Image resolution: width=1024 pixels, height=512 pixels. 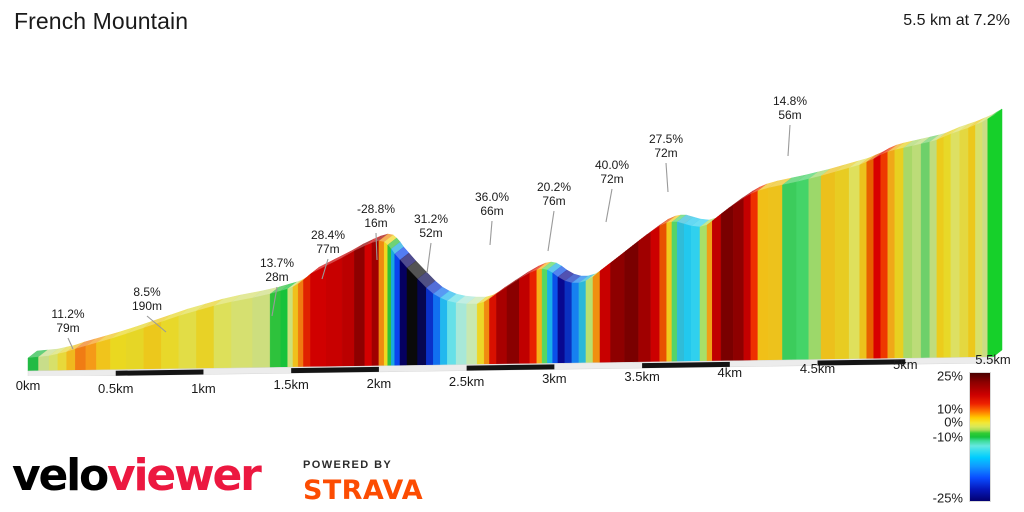 I want to click on gradient-colorbar, so click(x=980, y=437).